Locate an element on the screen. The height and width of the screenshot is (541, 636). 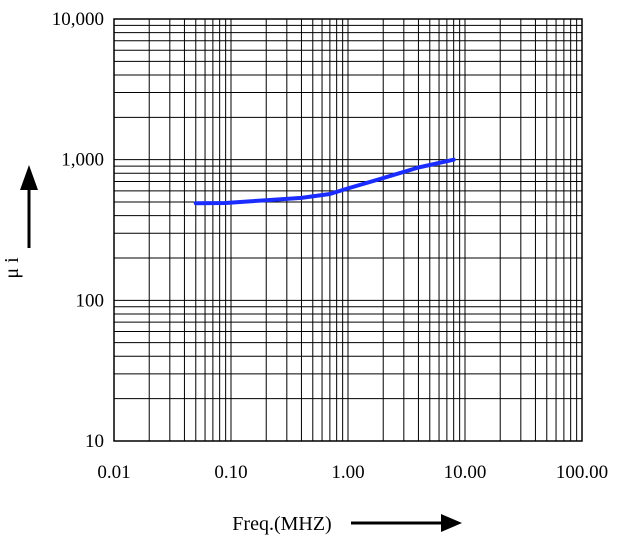
y-axis-arrow is located at coordinates (29, 206).